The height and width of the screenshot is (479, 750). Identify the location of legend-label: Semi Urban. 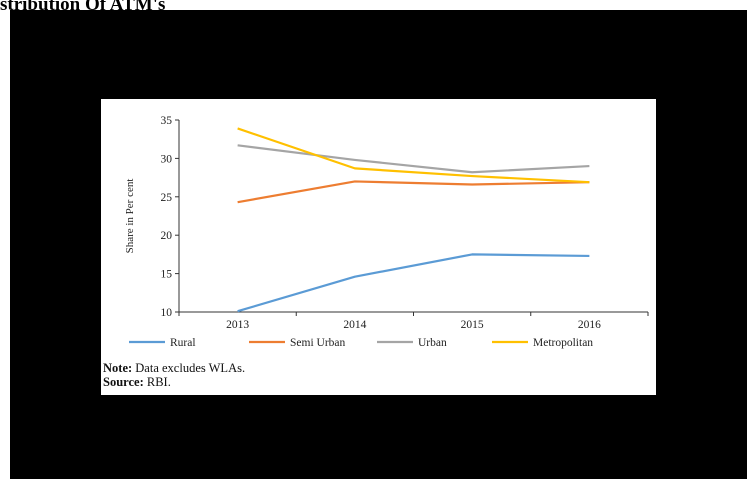
(318, 343).